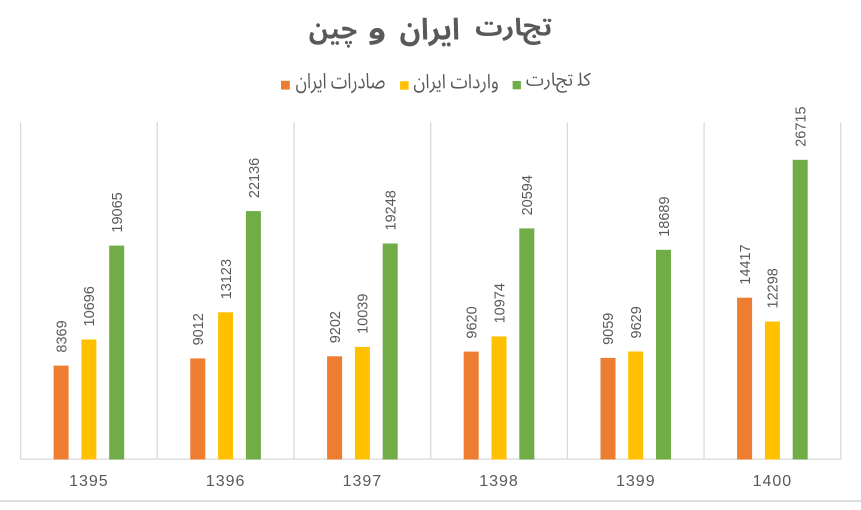 The image size is (861, 510). Describe the element at coordinates (802, 126) in the screenshot. I see `svg-text: 26715` at that location.